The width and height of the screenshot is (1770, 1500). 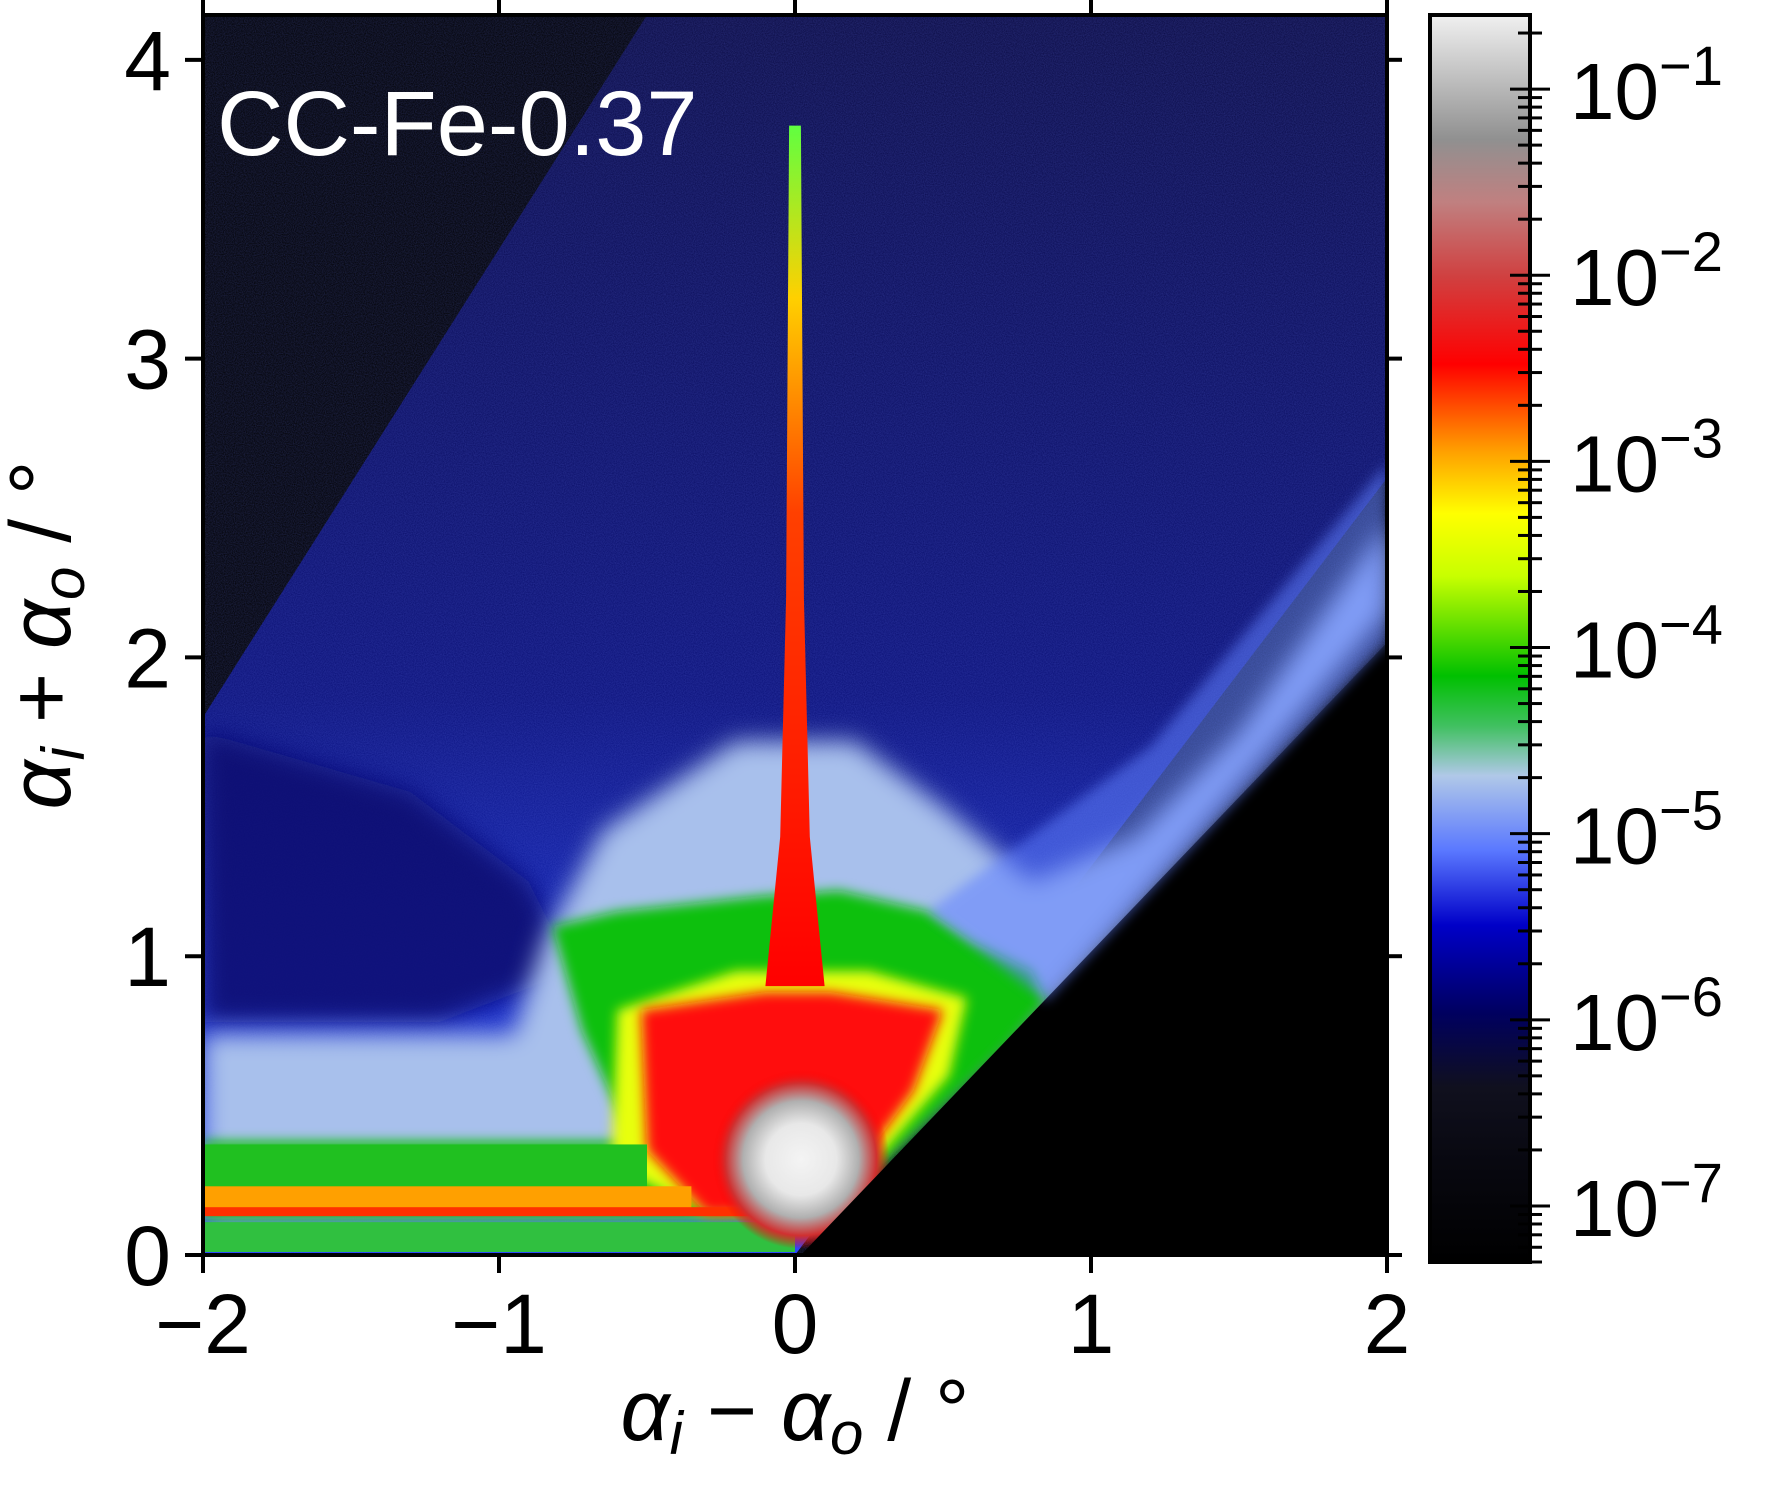 I want to click on colorbar-label: 10⁻⁶, so click(x=1646, y=1016).